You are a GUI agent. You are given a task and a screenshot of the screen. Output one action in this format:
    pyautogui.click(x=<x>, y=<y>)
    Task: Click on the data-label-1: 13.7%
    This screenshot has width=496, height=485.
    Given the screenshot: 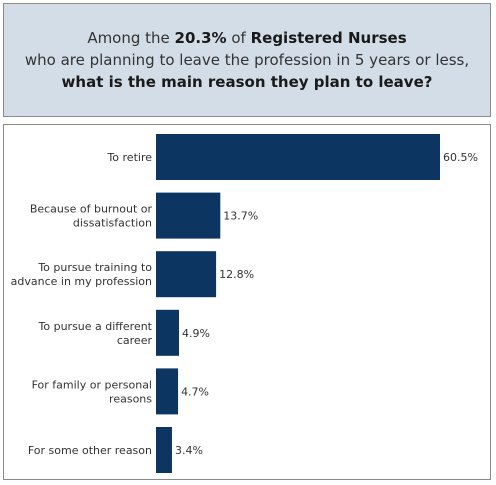 What is the action you would take?
    pyautogui.click(x=240, y=216)
    